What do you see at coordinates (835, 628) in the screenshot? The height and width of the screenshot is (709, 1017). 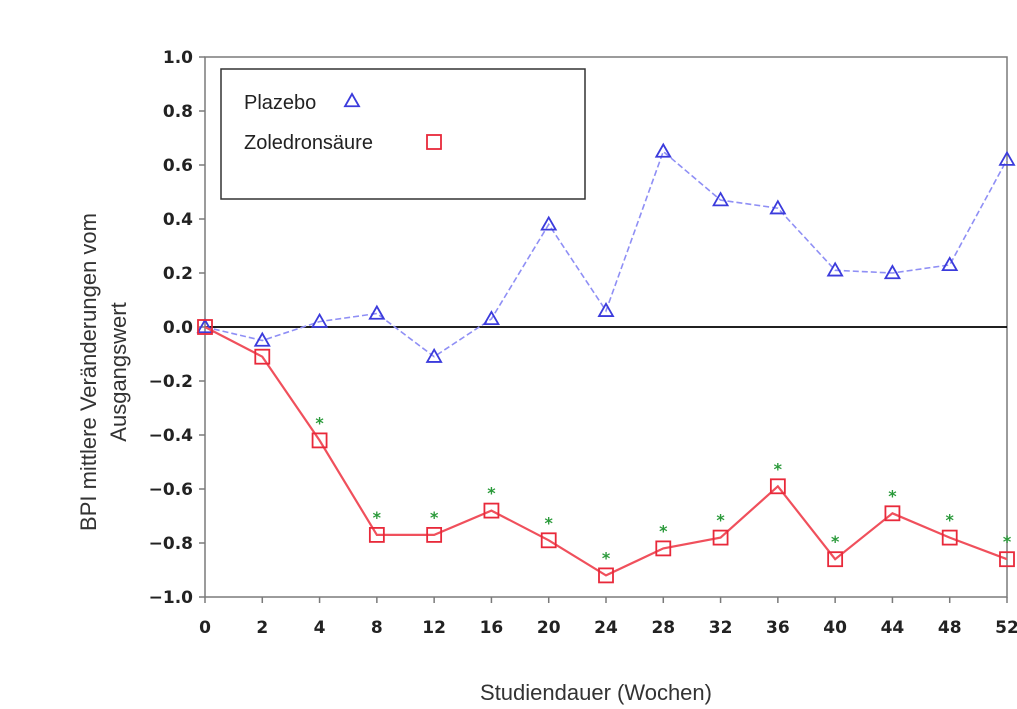 I see `x-tick-label: 40` at bounding box center [835, 628].